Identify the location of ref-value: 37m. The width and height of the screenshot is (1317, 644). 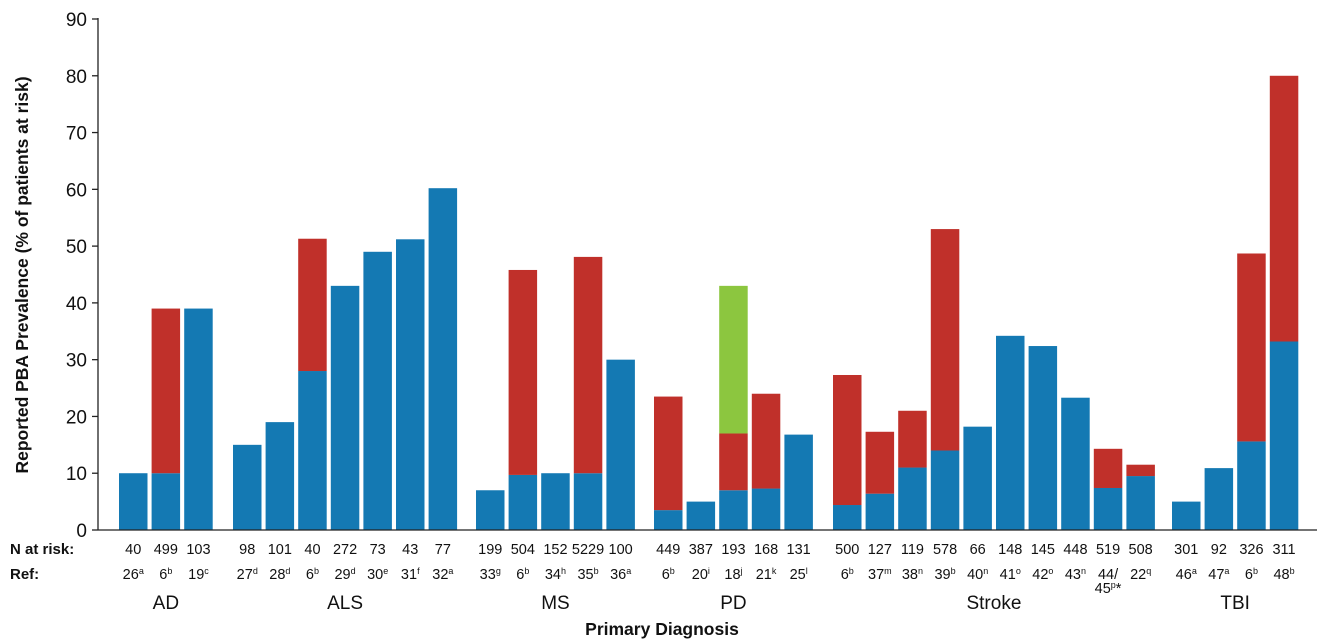
(880, 574).